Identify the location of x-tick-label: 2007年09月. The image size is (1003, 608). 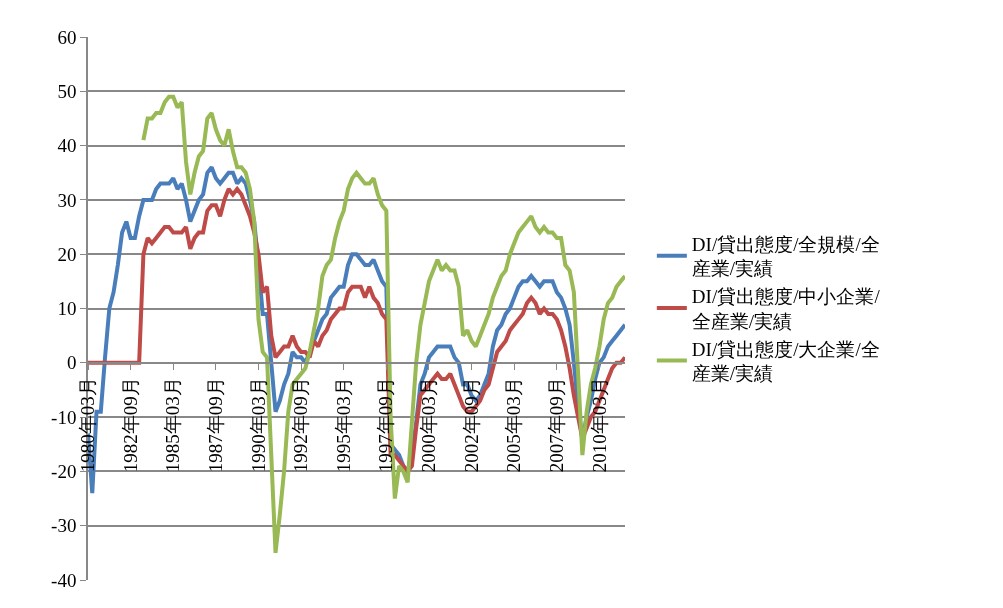
(556, 425).